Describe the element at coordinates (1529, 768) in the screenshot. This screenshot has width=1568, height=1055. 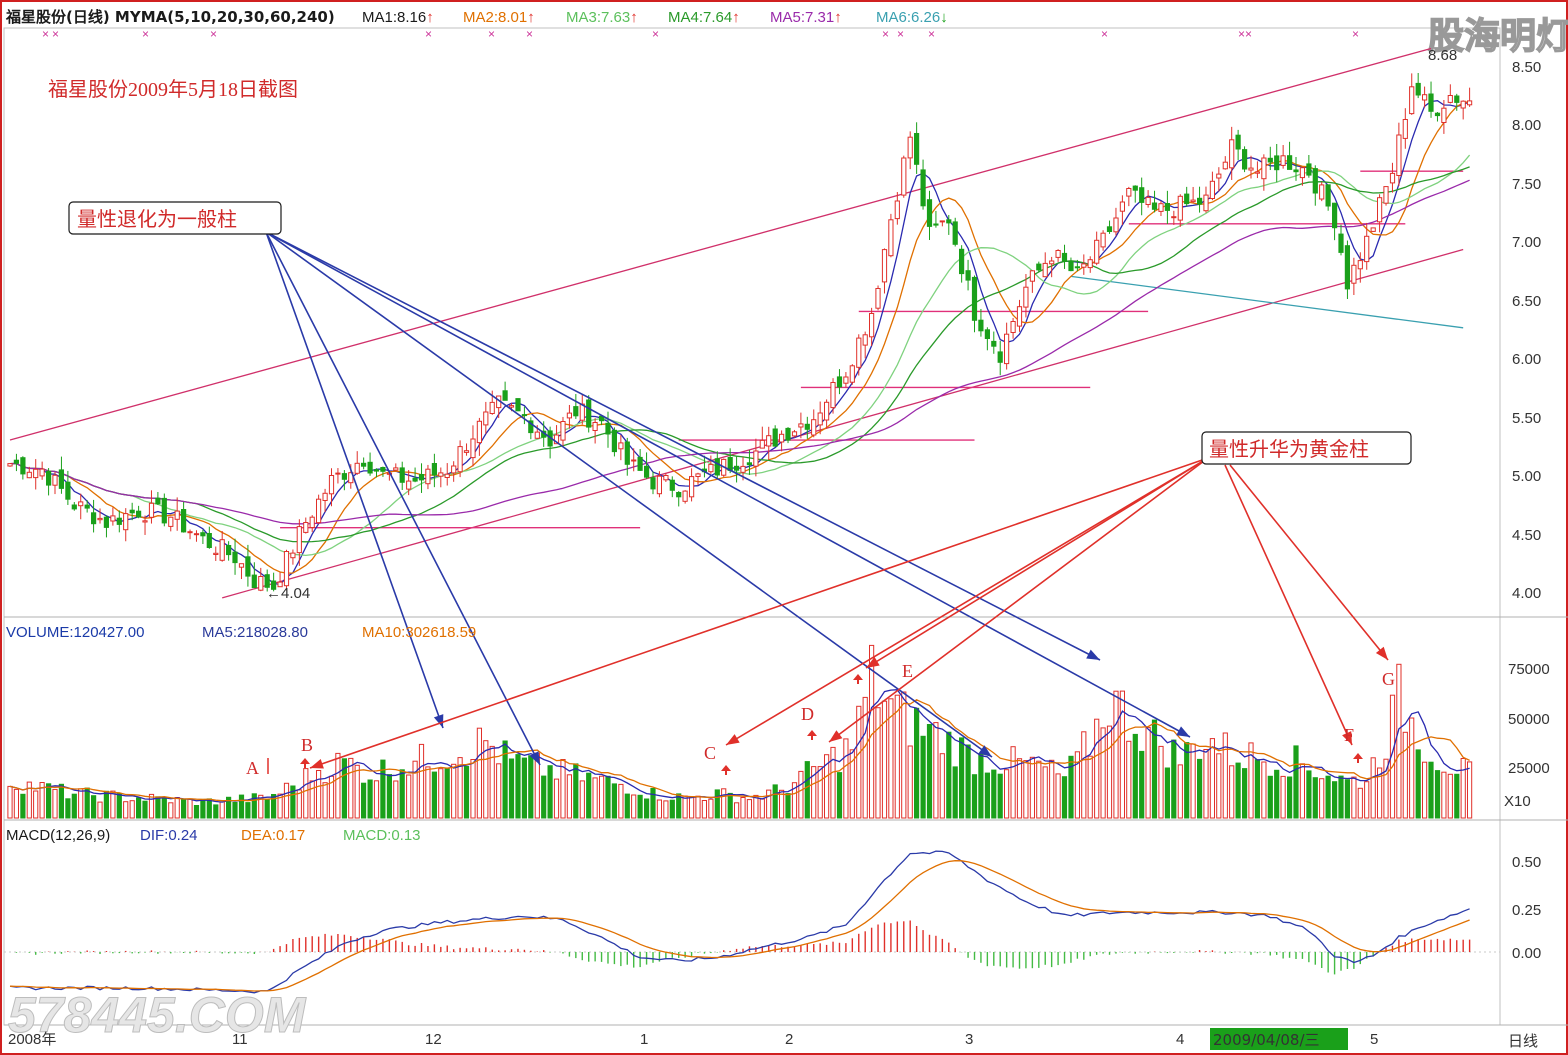
I see `volume-tick: 25000` at that location.